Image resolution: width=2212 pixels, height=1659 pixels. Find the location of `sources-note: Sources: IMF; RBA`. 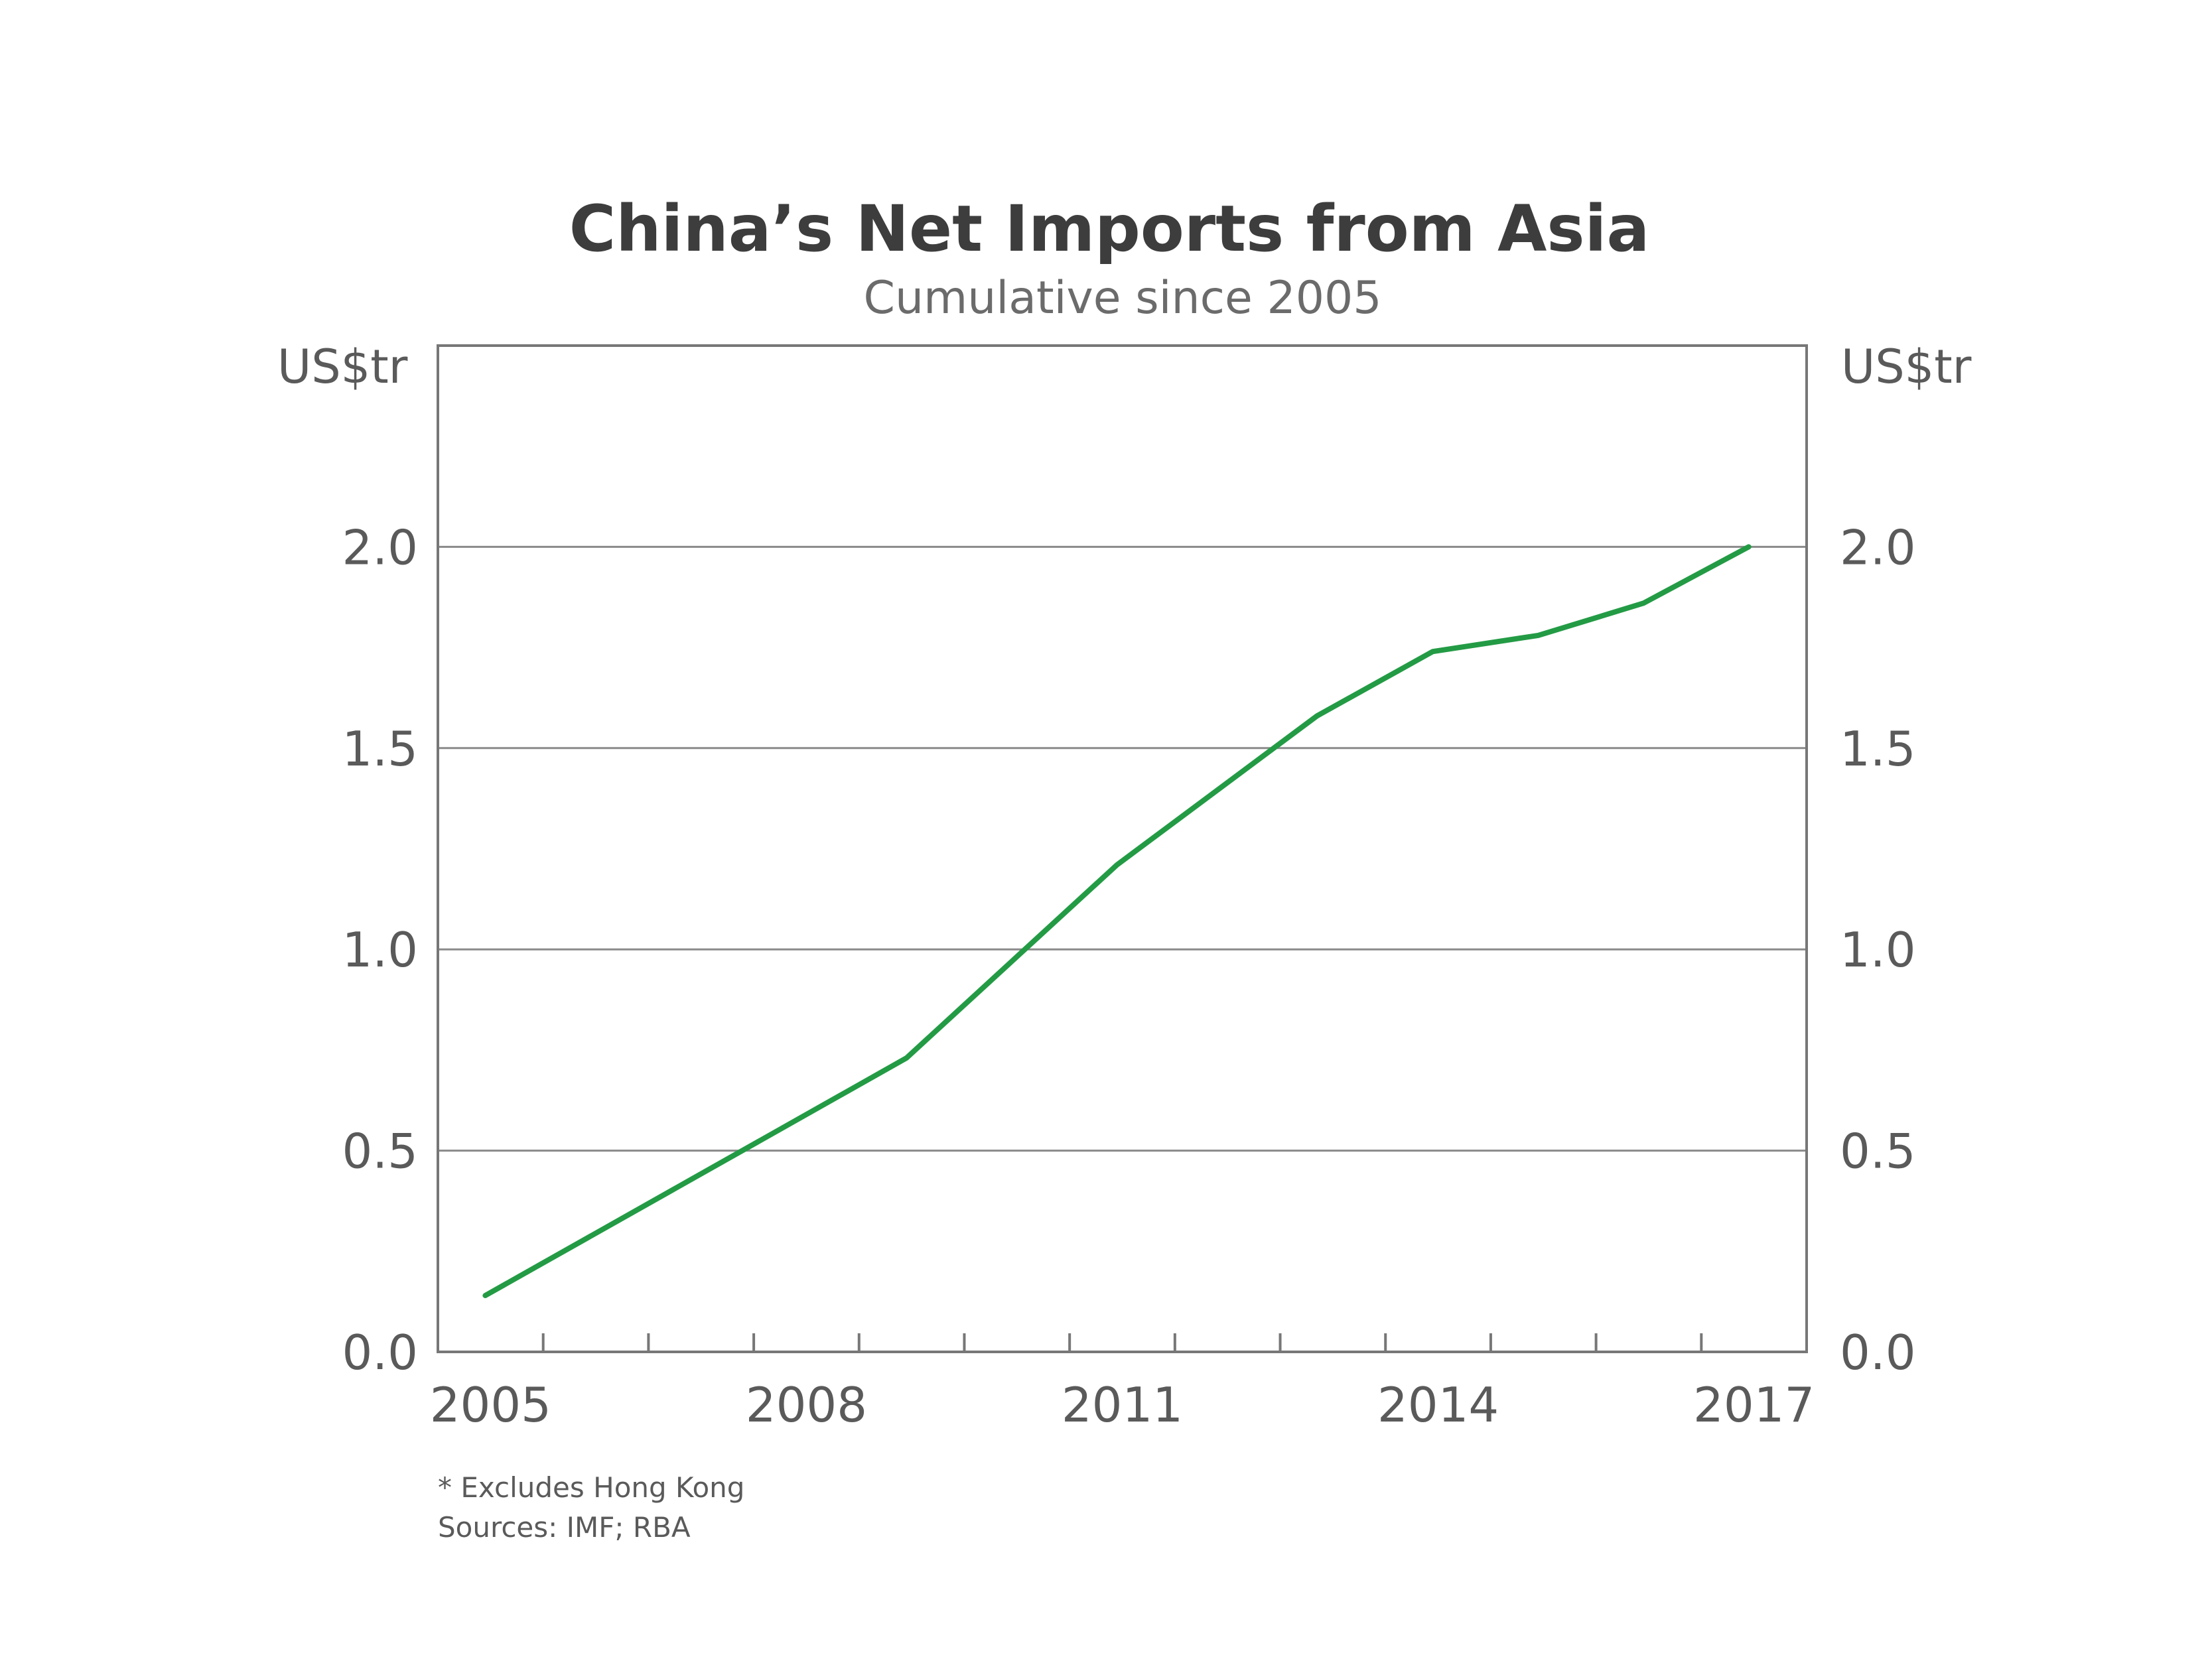

sources-note: Sources: IMF; RBA is located at coordinates (564, 1527).